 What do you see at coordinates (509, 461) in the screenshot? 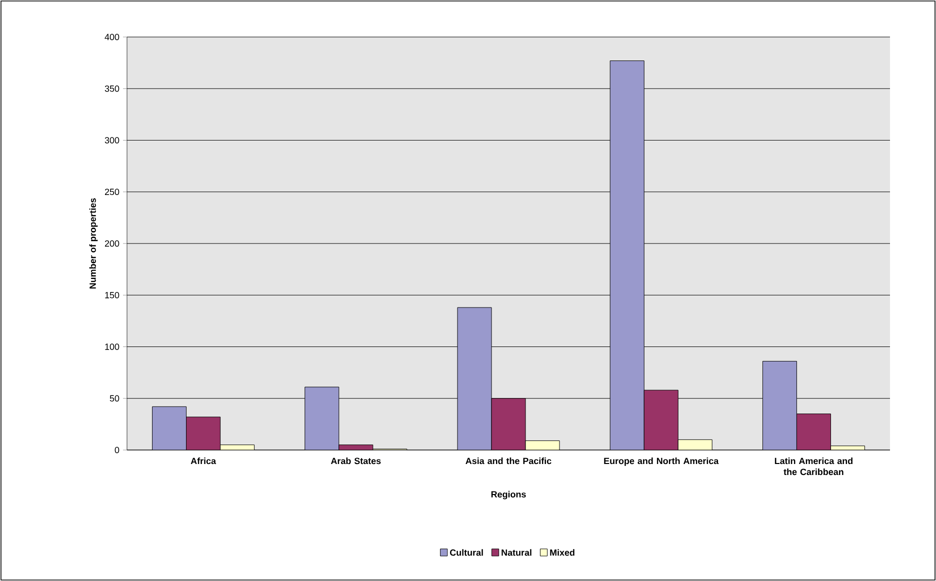
I see `x-tick-label: Asia and the Pacific` at bounding box center [509, 461].